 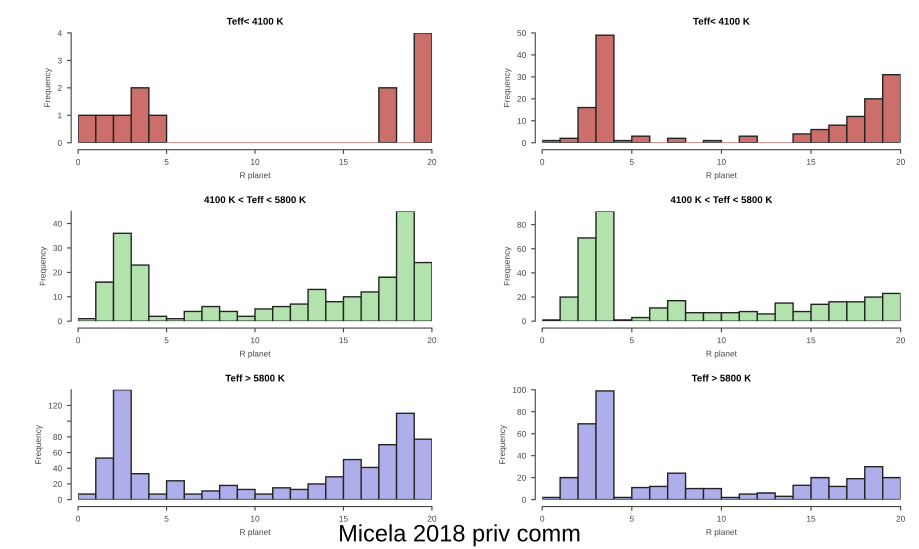 What do you see at coordinates (60, 61) in the screenshot?
I see `y-tick-label: 3` at bounding box center [60, 61].